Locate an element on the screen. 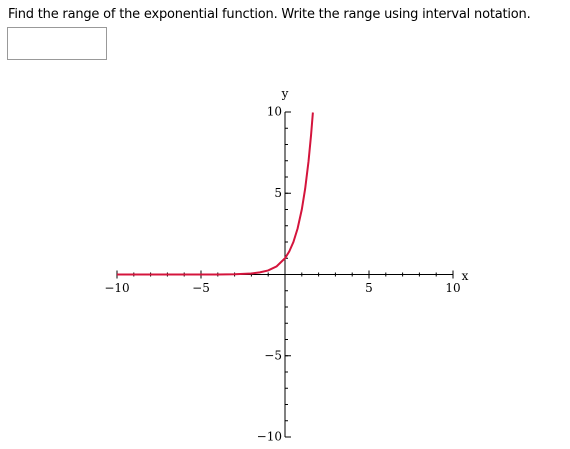 The width and height of the screenshot is (570, 449). curve is located at coordinates (215, 194).